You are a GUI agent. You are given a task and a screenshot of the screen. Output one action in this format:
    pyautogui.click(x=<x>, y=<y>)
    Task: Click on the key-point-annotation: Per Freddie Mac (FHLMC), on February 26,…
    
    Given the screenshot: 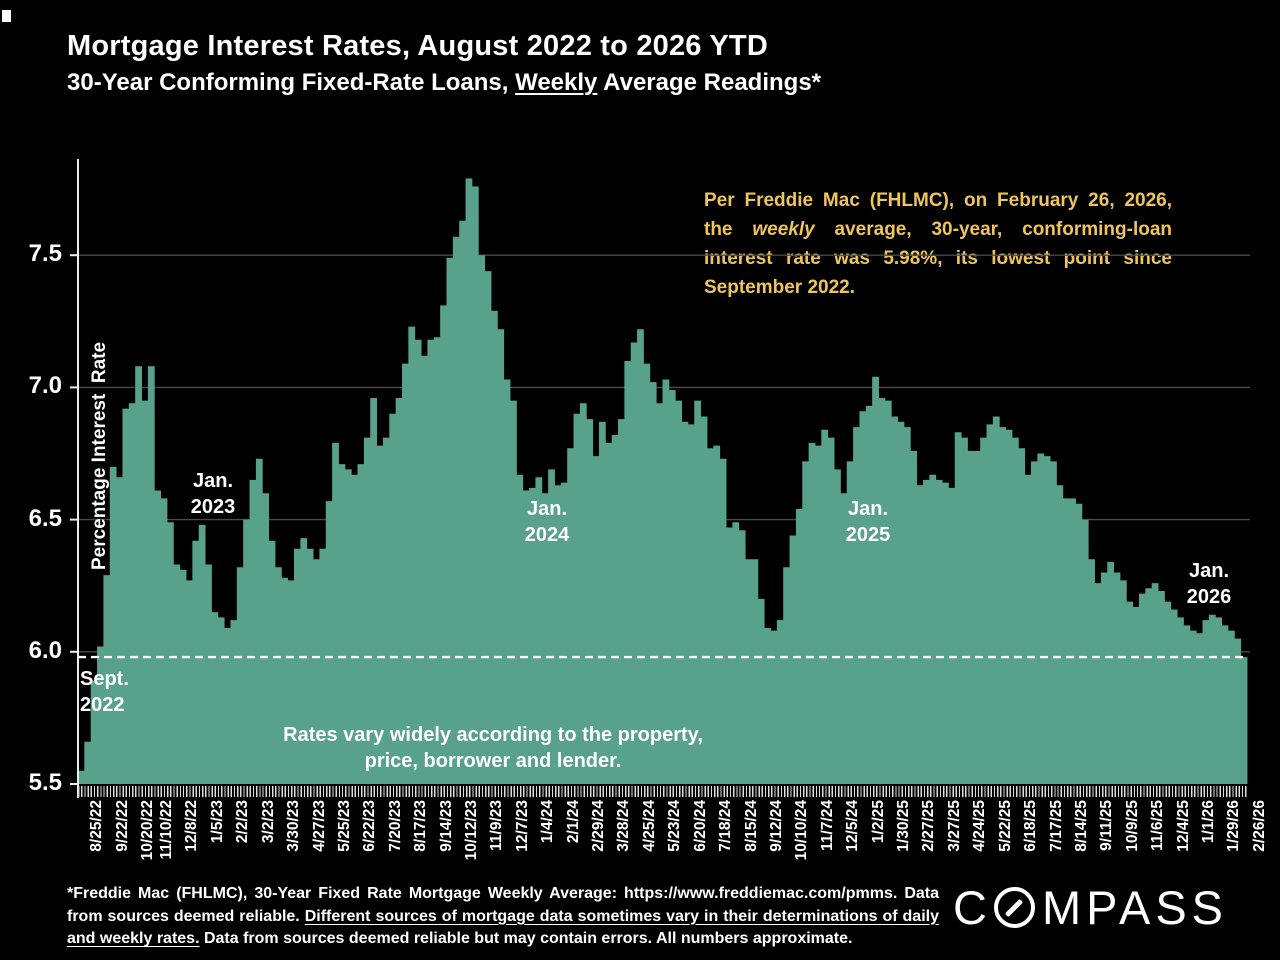 What is the action you would take?
    pyautogui.click(x=938, y=244)
    